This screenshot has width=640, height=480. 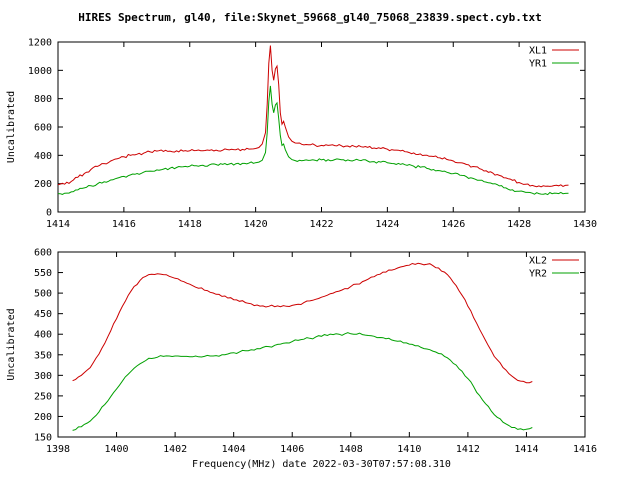 I want to click on svg-text: 500, so click(x=43, y=294).